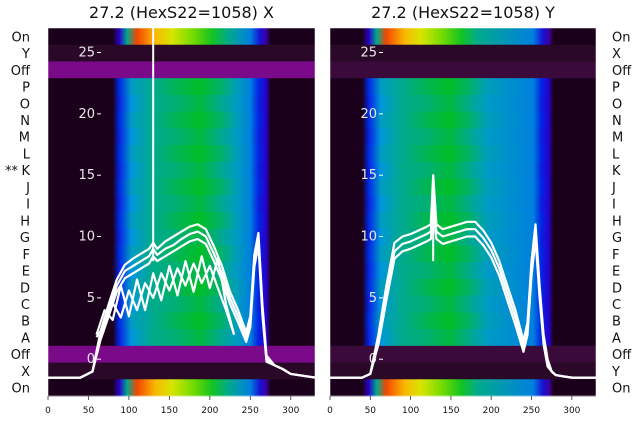 This screenshot has height=440, width=640. Describe the element at coordinates (169, 411) in the screenshot. I see `xtick-label: 150` at that location.